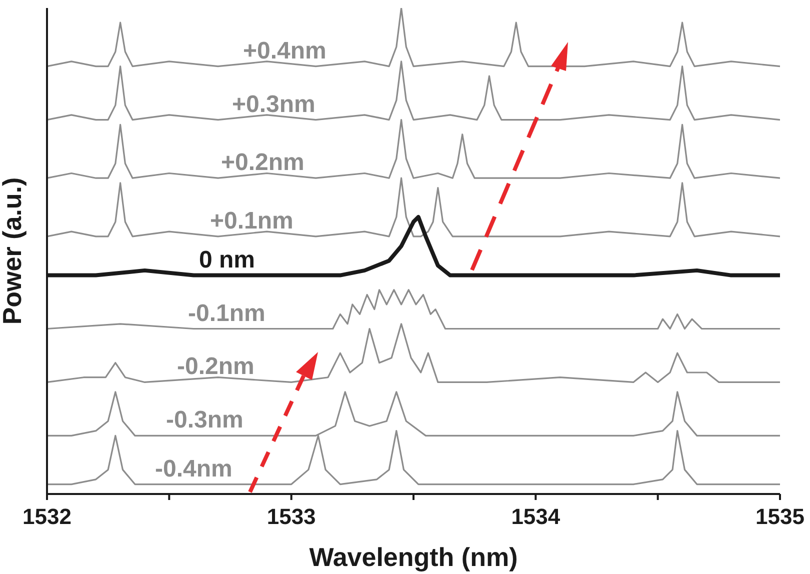 The image size is (810, 574). What do you see at coordinates (14, 251) in the screenshot?
I see `y-axis-title: Power (a.u.)` at bounding box center [14, 251].